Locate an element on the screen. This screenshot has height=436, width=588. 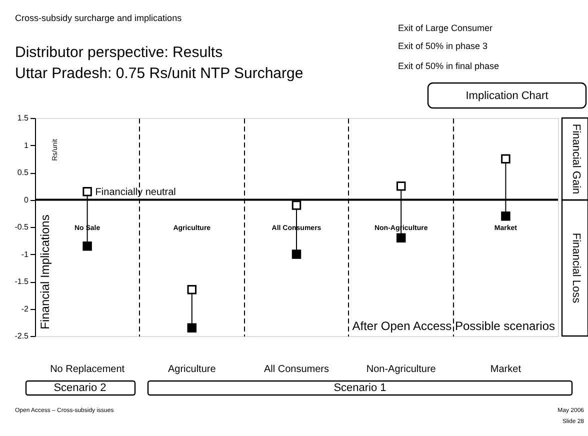
text: Exit of 50% in phase 3 is located at coordinates (443, 46).